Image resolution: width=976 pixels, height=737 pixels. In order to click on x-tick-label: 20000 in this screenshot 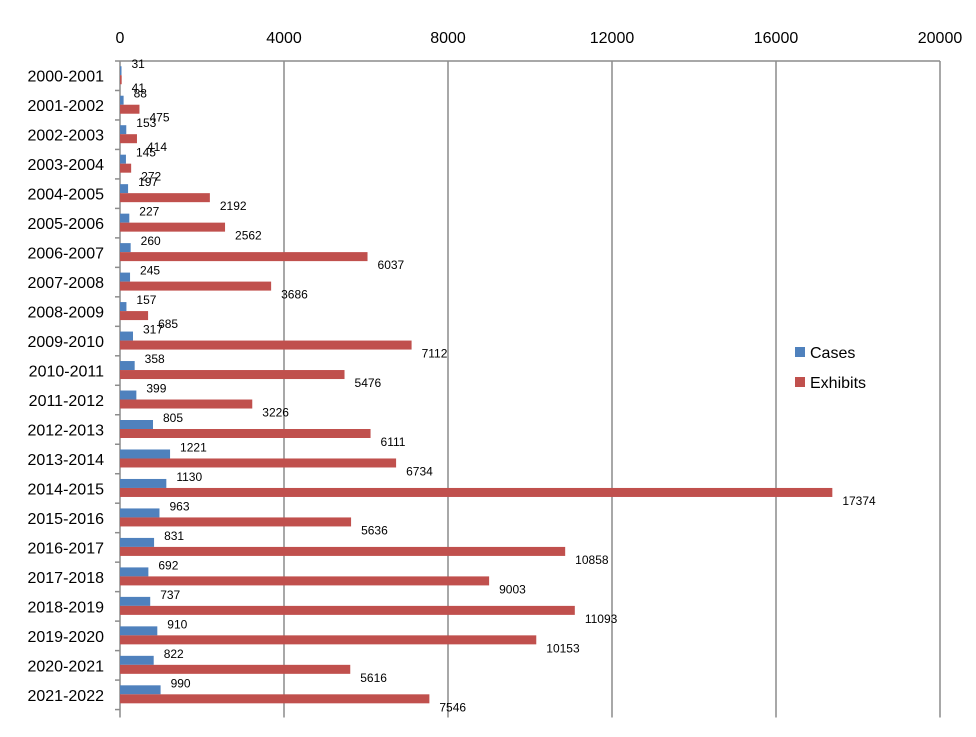, I will do `click(940, 38)`.